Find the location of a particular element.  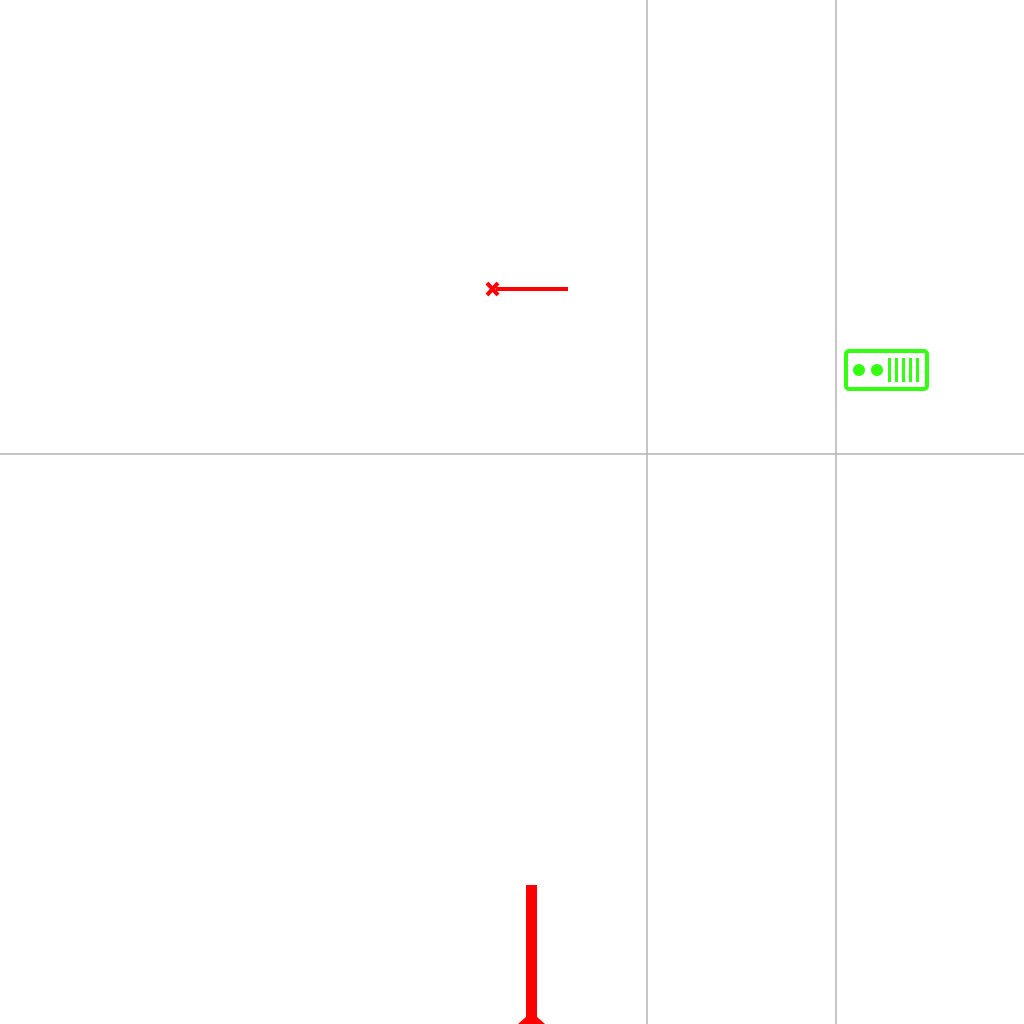

cross-stroke-b is located at coordinates (492, 289).